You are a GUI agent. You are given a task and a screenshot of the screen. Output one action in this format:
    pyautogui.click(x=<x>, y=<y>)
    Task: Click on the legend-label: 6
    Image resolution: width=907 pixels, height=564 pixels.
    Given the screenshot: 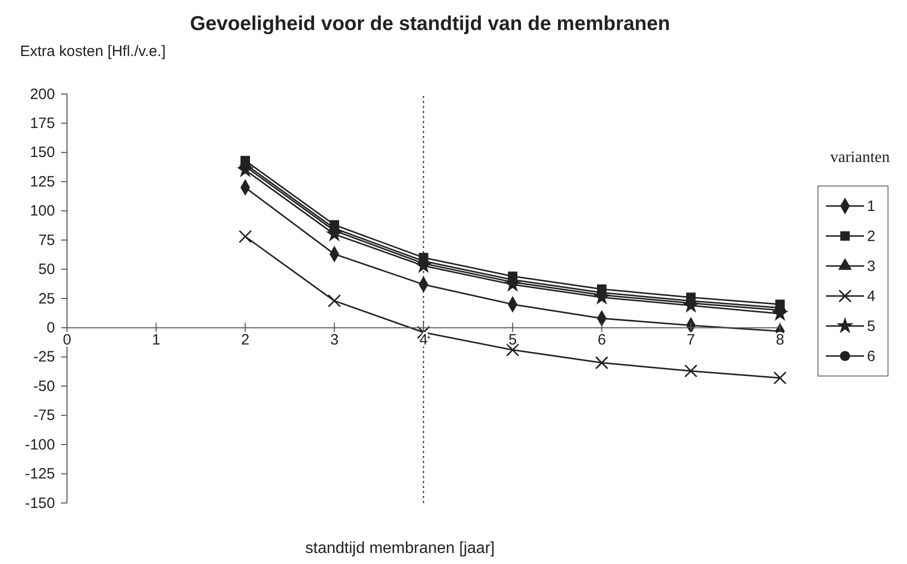 What is the action you would take?
    pyautogui.click(x=871, y=356)
    